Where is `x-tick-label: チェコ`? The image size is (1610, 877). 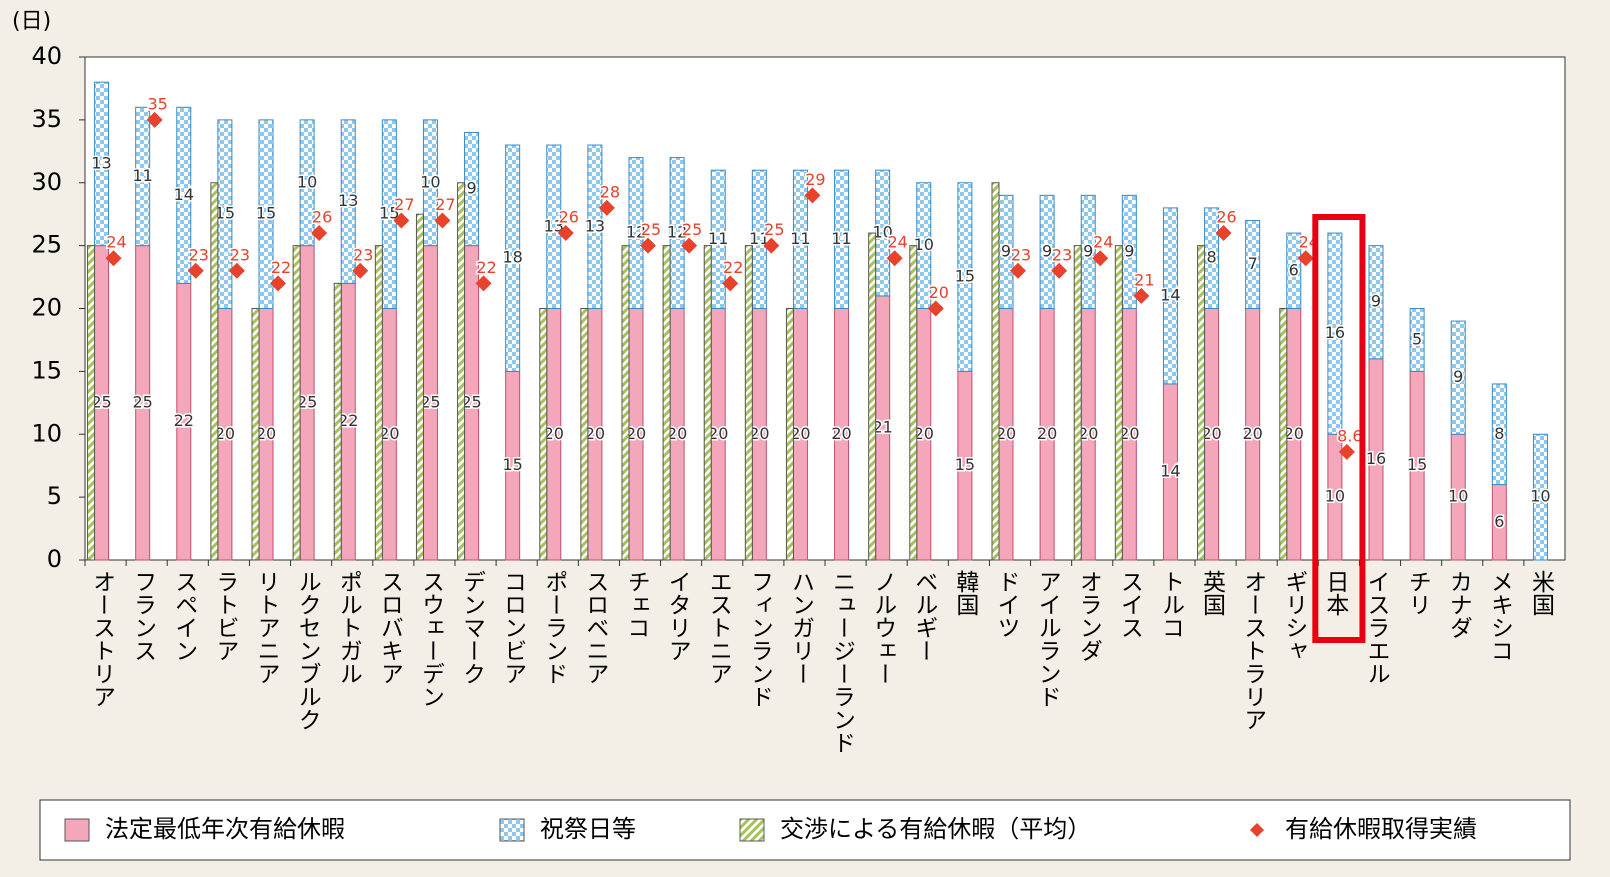 x-tick-label: チェコ is located at coordinates (636, 604).